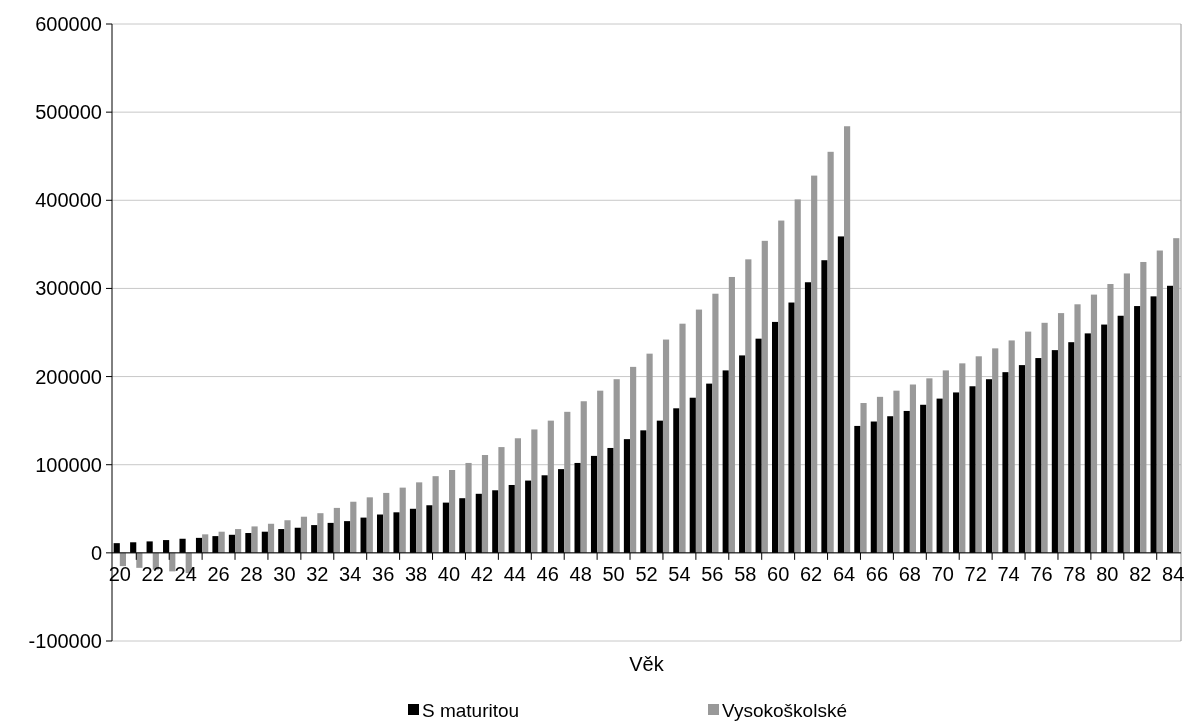 The height and width of the screenshot is (725, 1189). Describe the element at coordinates (646, 573) in the screenshot. I see `x-tick-label: 52` at that location.